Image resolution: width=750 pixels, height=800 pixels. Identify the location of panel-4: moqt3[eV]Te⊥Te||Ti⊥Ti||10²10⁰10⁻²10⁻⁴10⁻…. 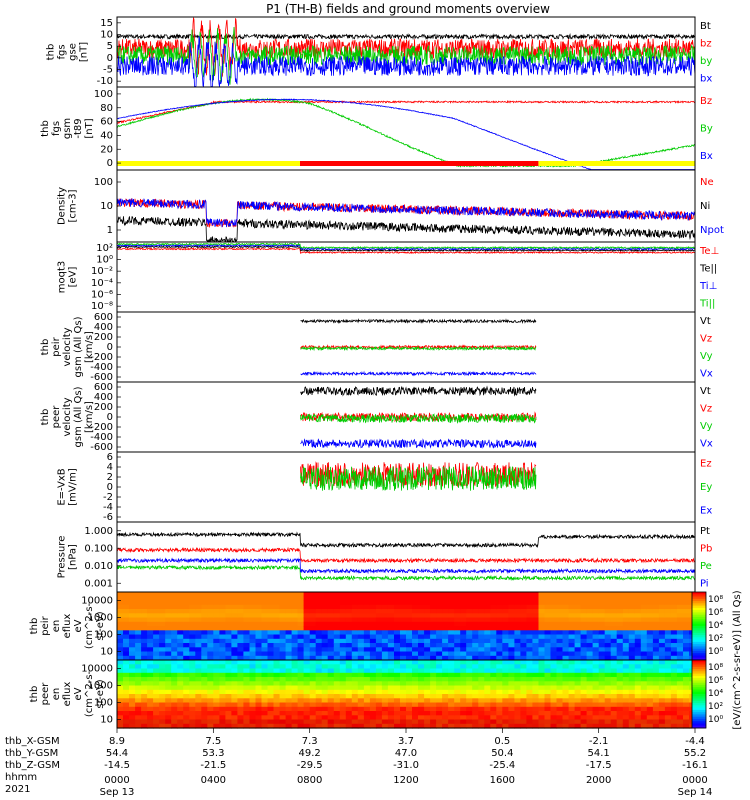
(388, 277).